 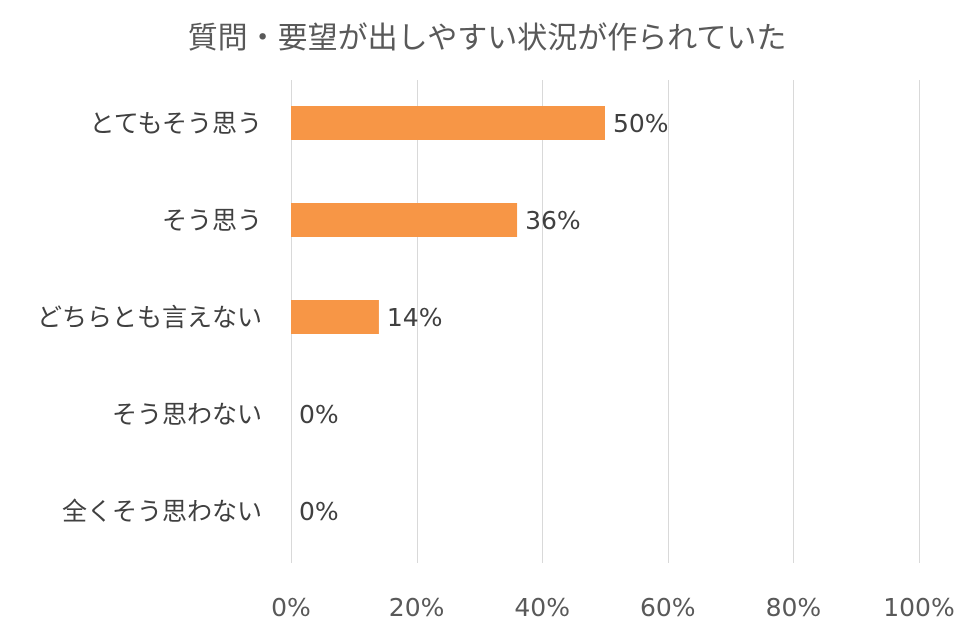 I want to click on x-tick-label: 20%, so click(x=417, y=607).